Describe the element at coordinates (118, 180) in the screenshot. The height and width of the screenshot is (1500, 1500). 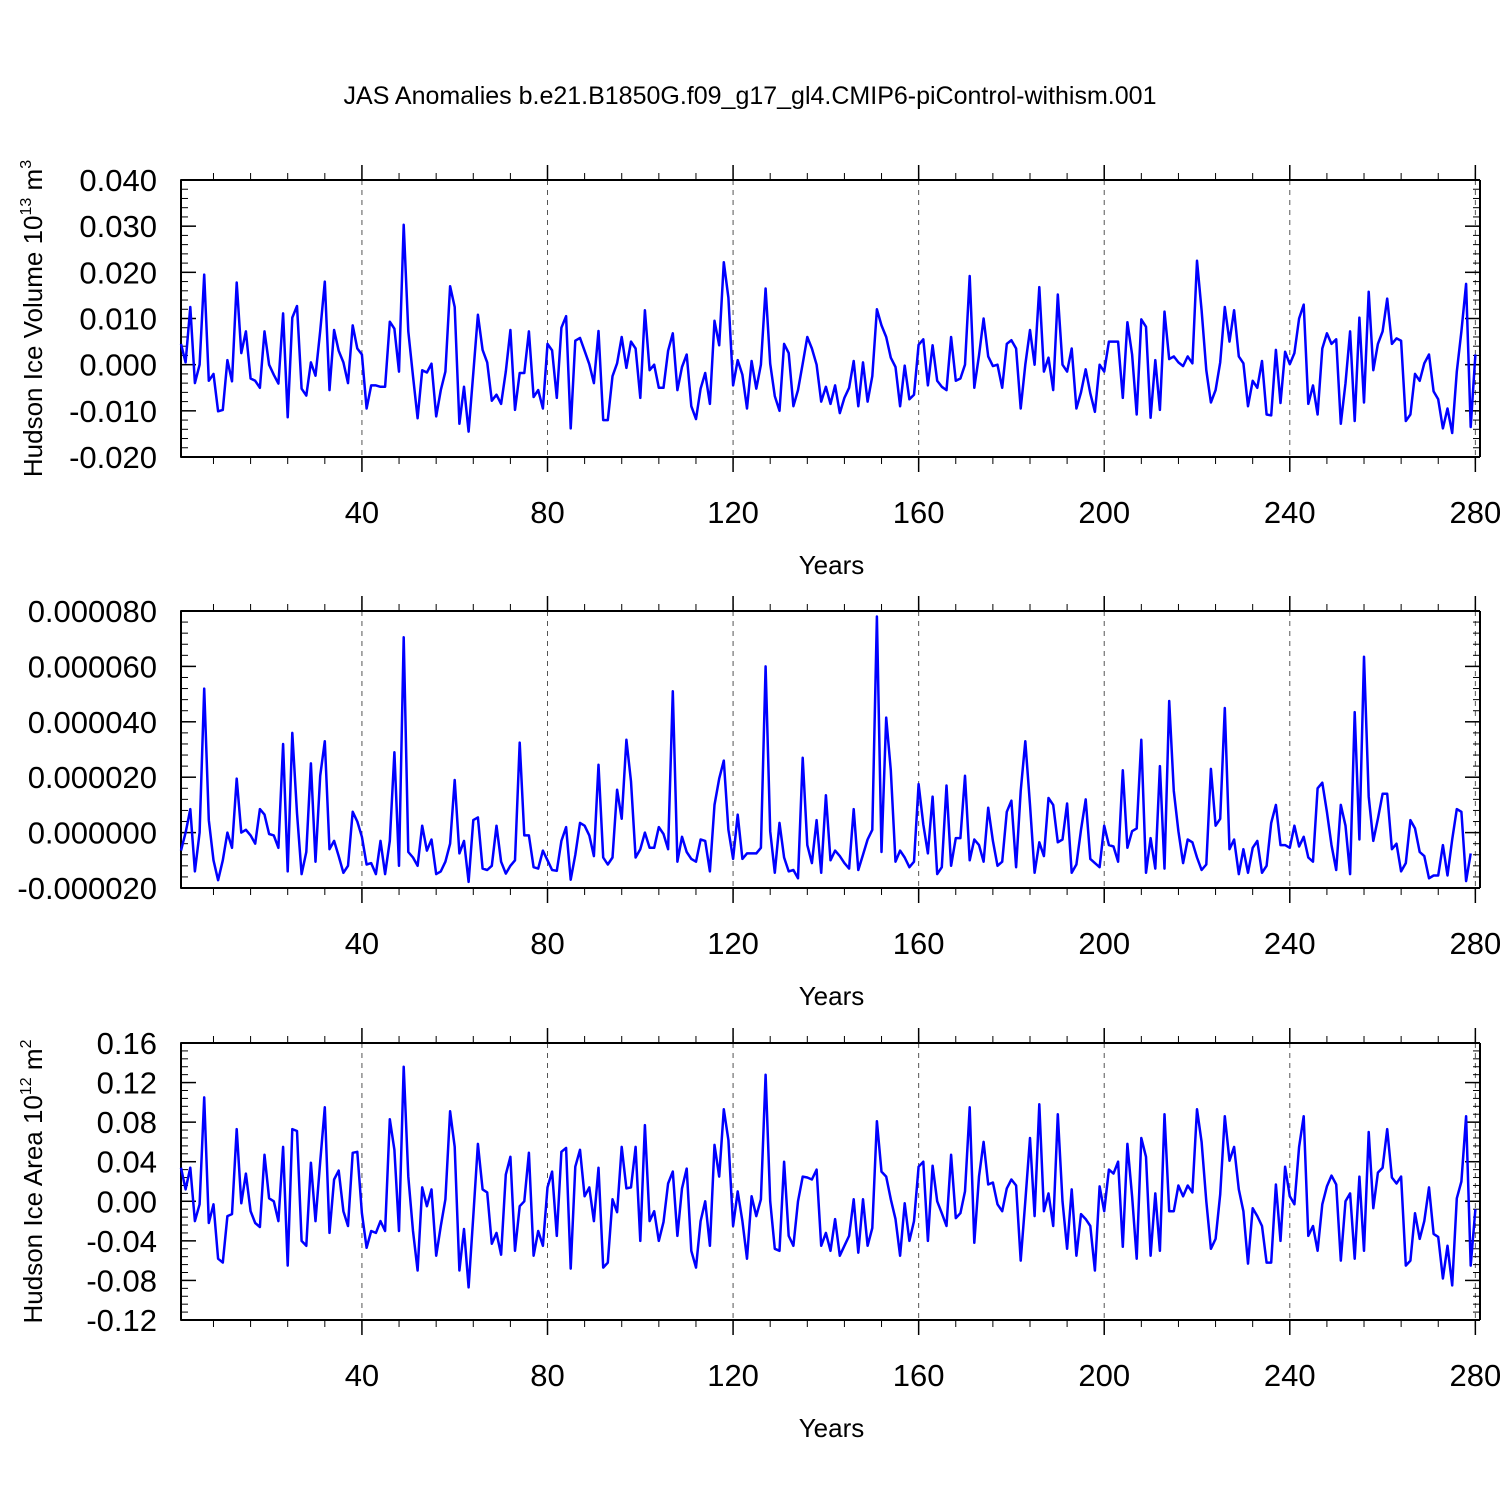
I see `y-tick-label: 0.040` at that location.